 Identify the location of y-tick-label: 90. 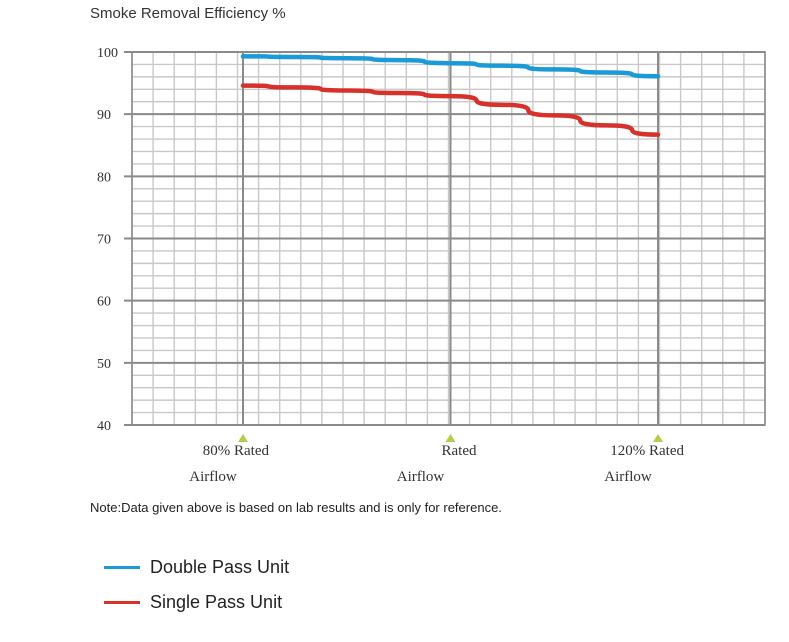
(104, 115).